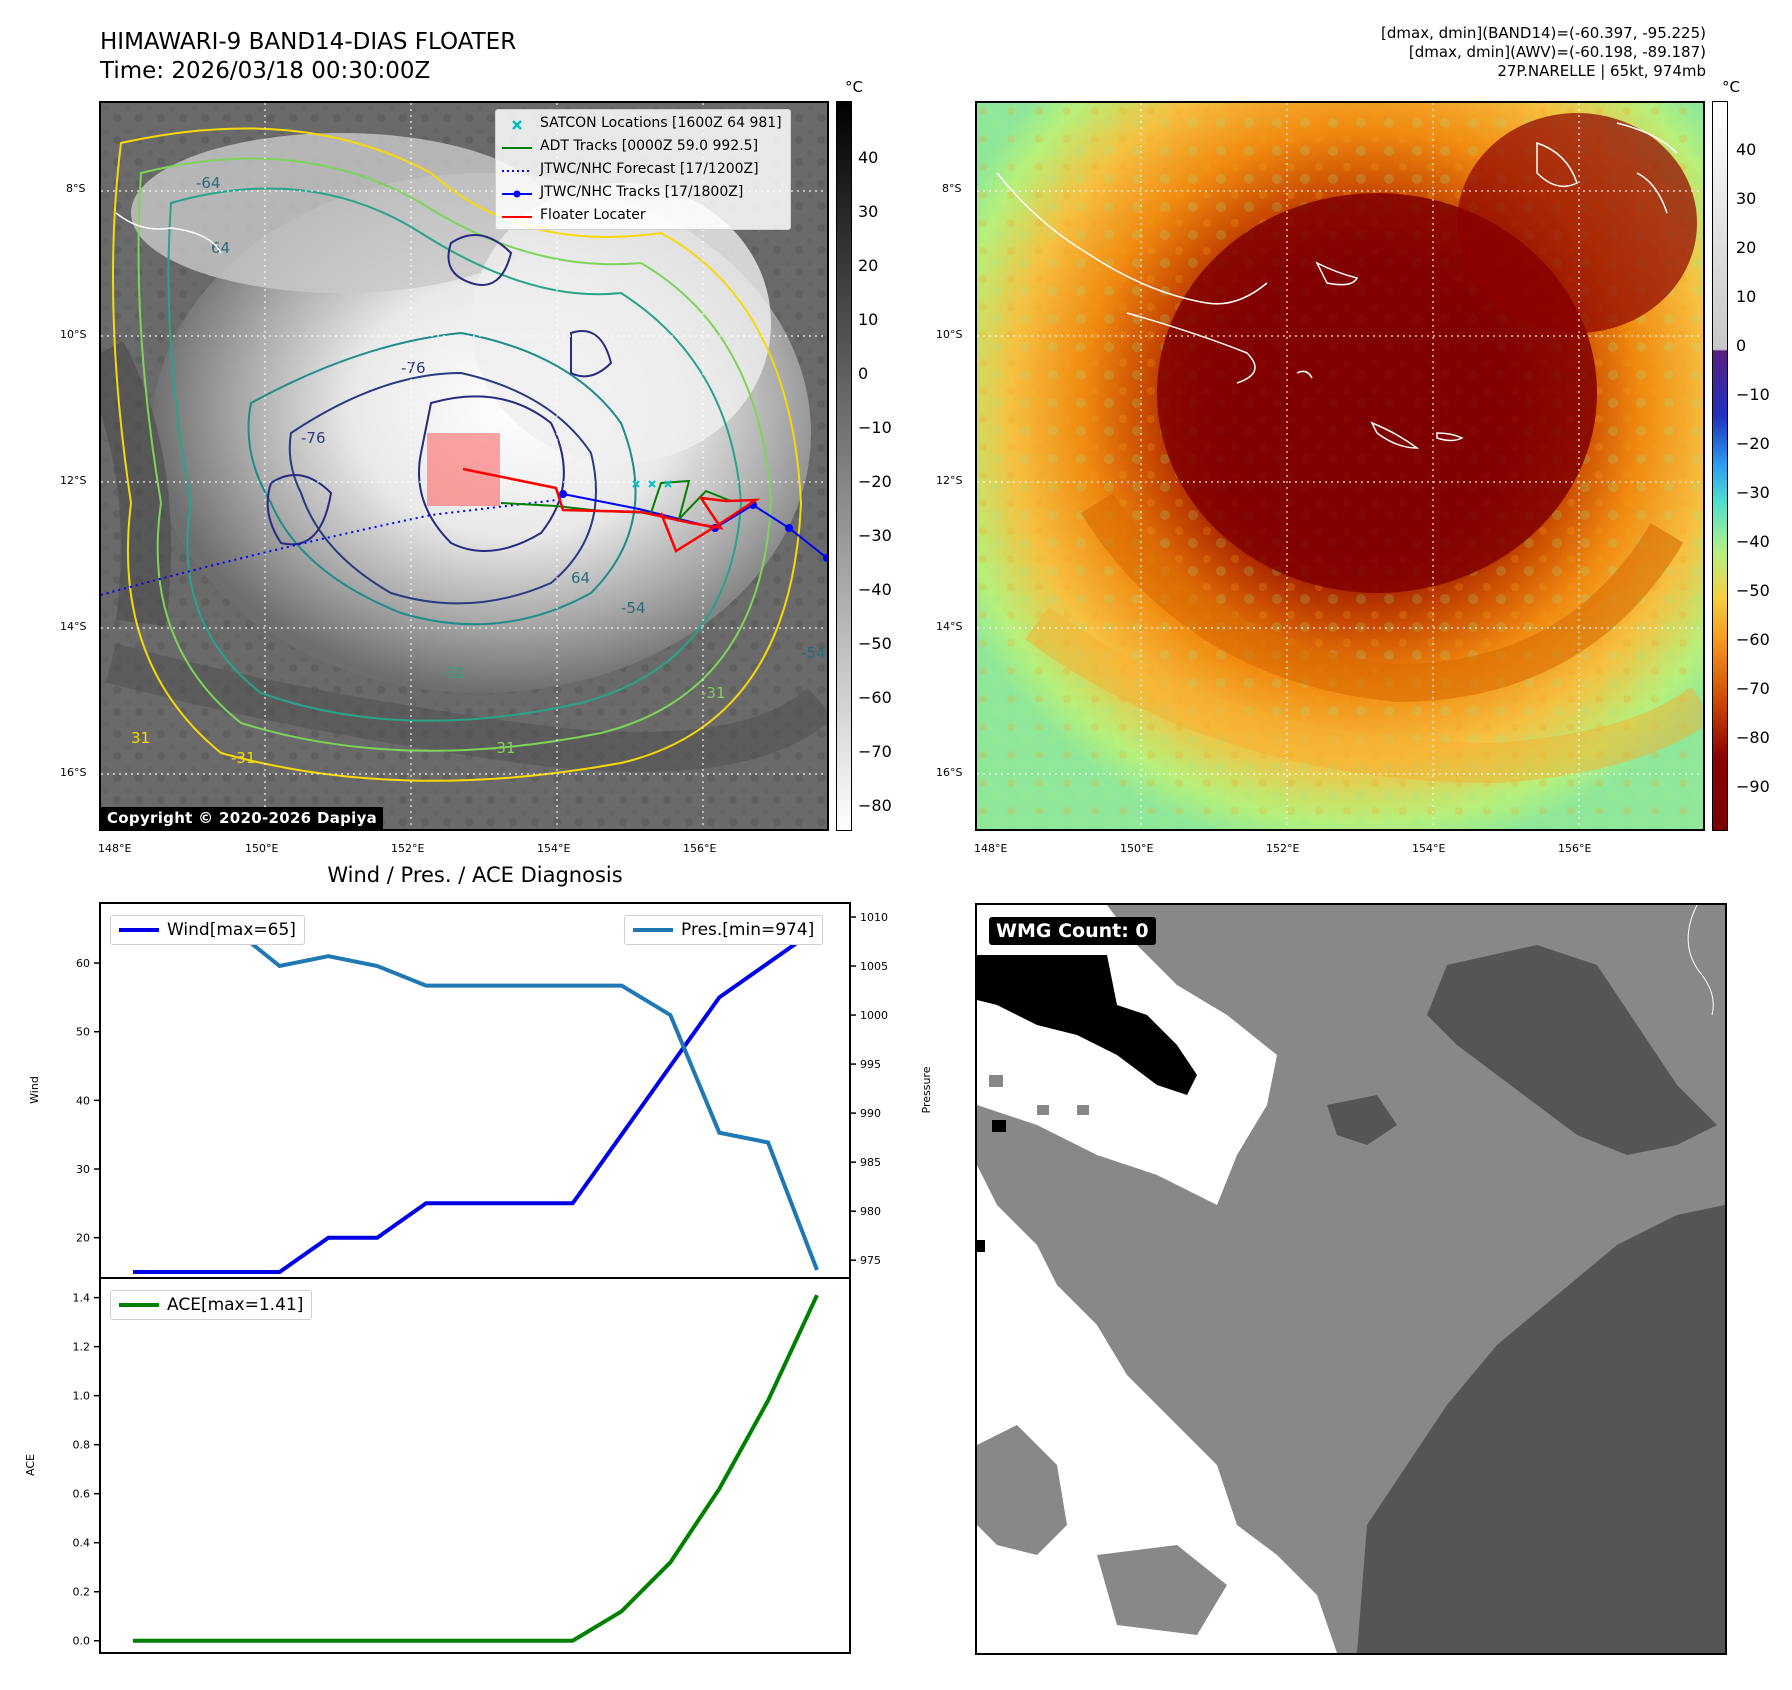 The height and width of the screenshot is (1690, 1792). I want to click on band14-range: [dmax, dmin](BAND14)=(-60.397, -95.225), so click(1543, 33).